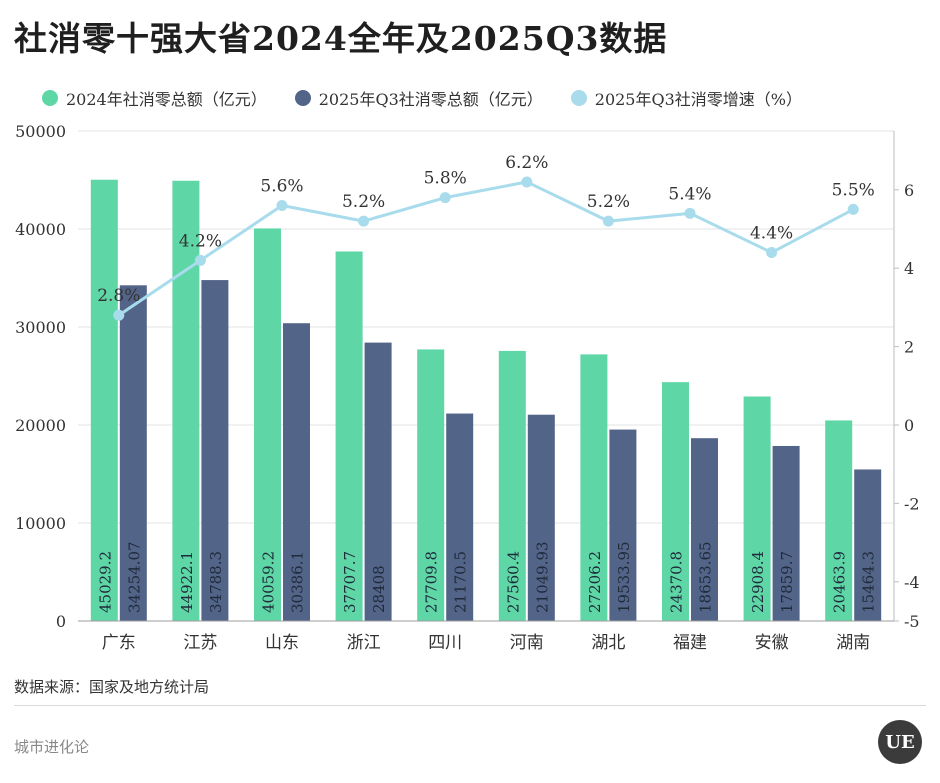 This screenshot has height=783, width=940. What do you see at coordinates (677, 582) in the screenshot?
I see `bar-value-label: 24370.8` at bounding box center [677, 582].